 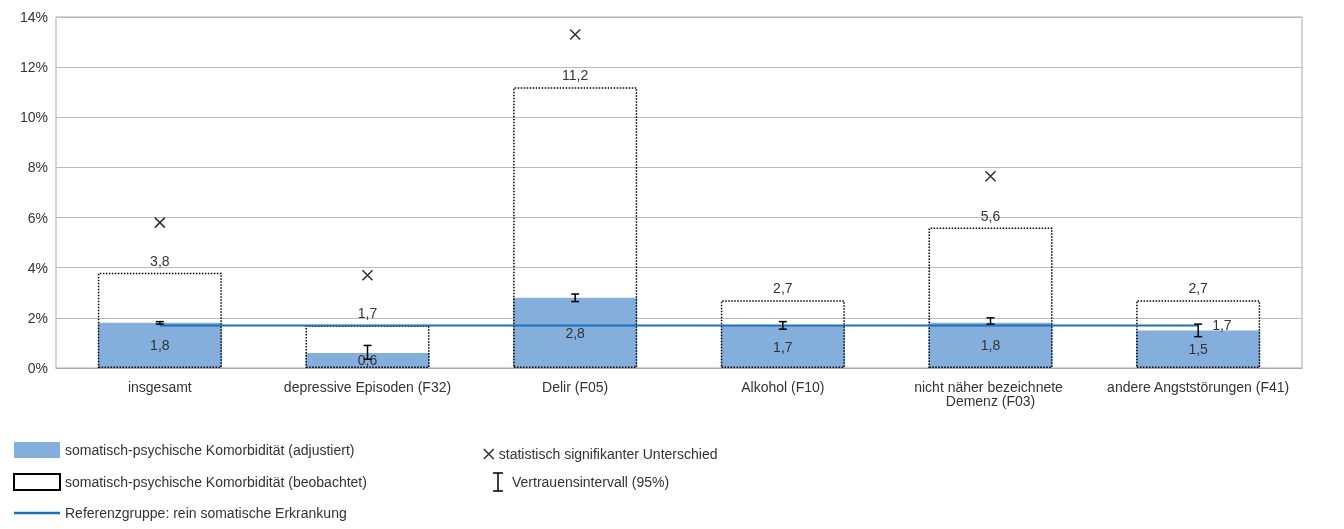 I want to click on x-tick-label: depressive Episoden (F32), so click(x=367, y=387).